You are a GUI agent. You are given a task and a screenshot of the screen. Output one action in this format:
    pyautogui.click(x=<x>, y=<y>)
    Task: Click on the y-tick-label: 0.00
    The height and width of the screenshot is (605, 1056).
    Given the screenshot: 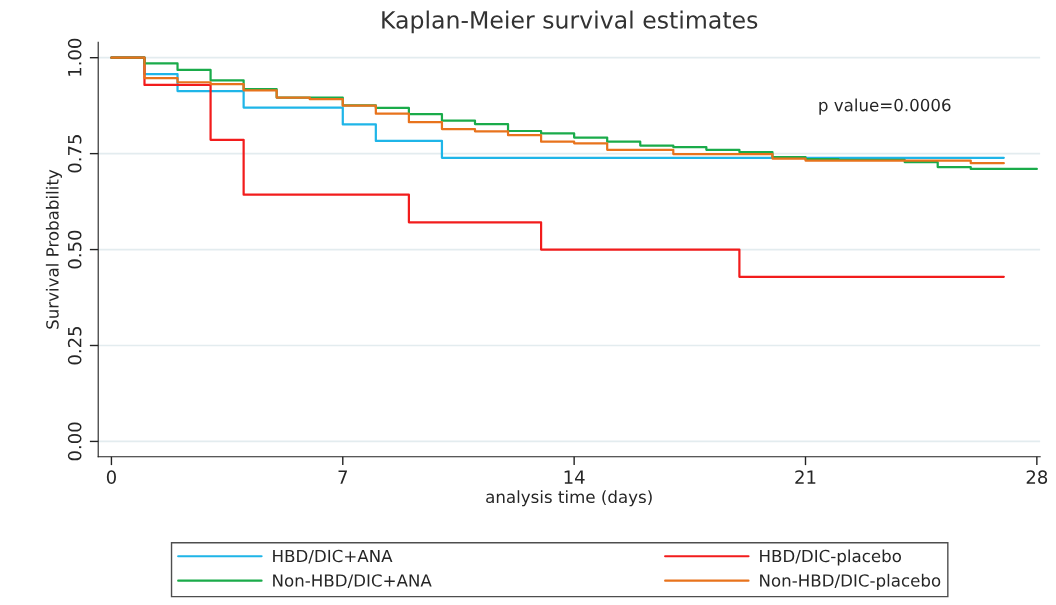 What is the action you would take?
    pyautogui.click(x=74, y=441)
    